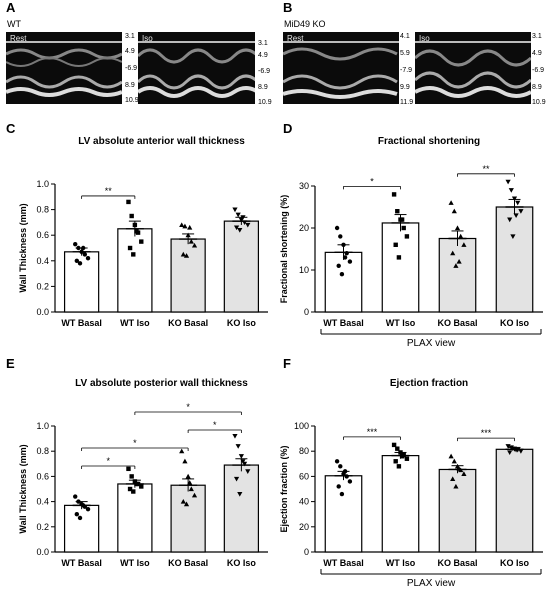 The width and height of the screenshot is (550, 591). Describe the element at coordinates (188, 563) in the screenshot. I see `x-tick-label: KO Basal` at that location.